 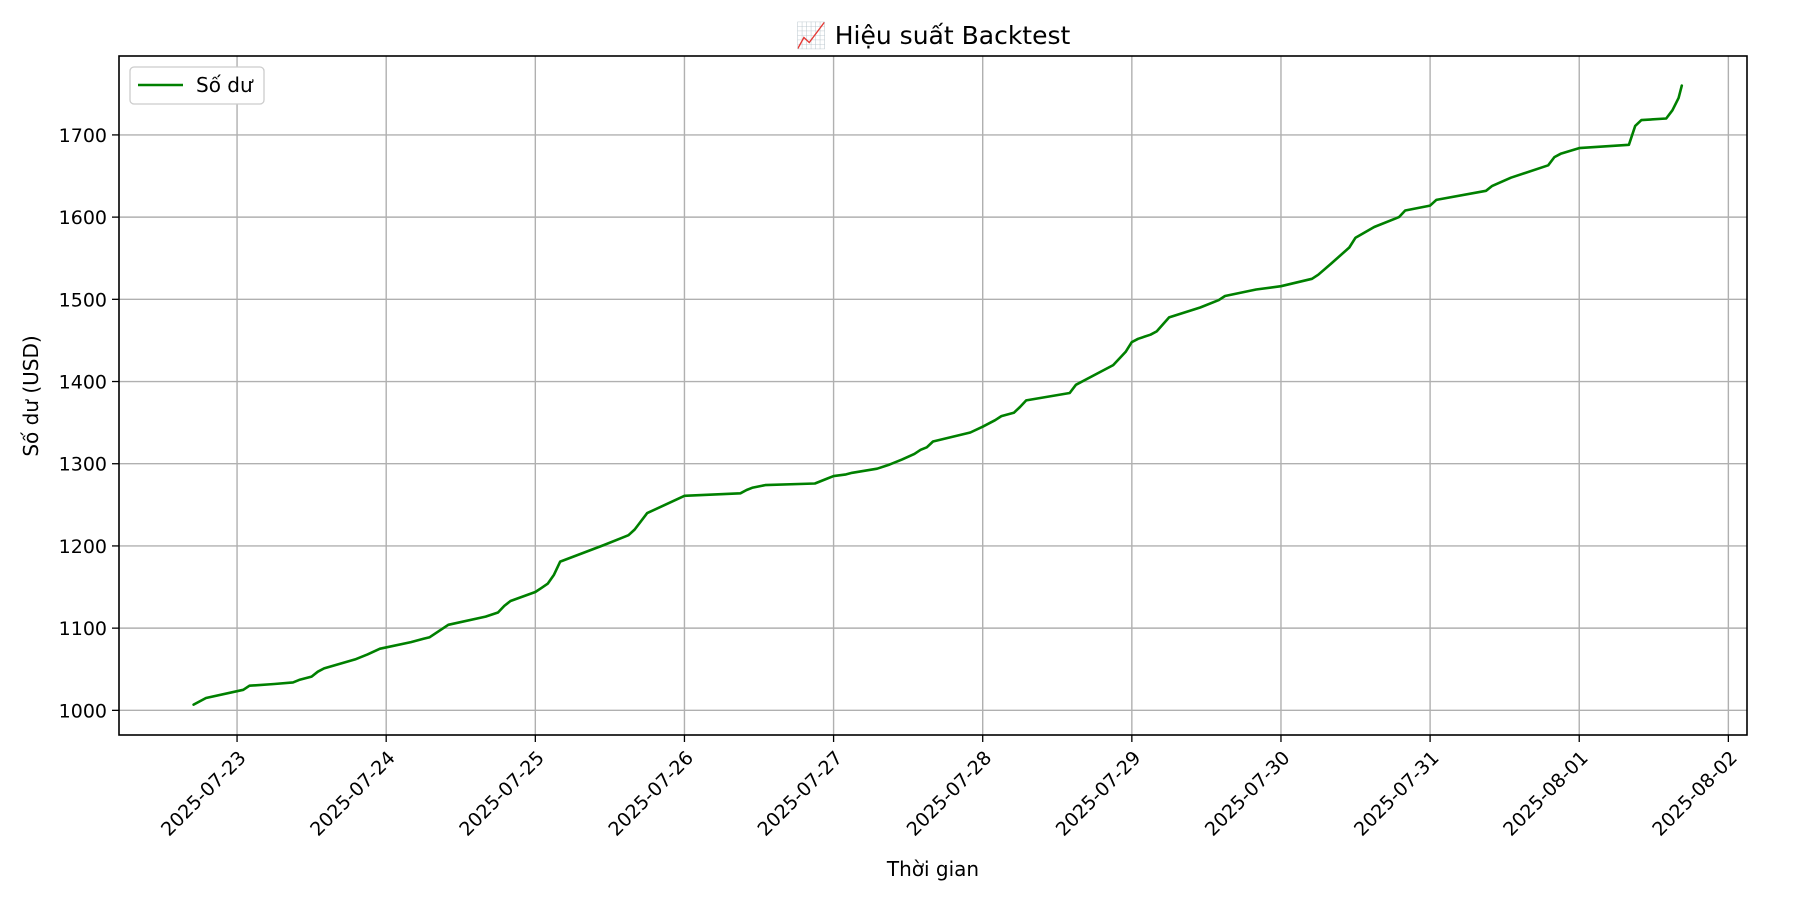 I want to click on y-tick-label: 1200, so click(x=83, y=547).